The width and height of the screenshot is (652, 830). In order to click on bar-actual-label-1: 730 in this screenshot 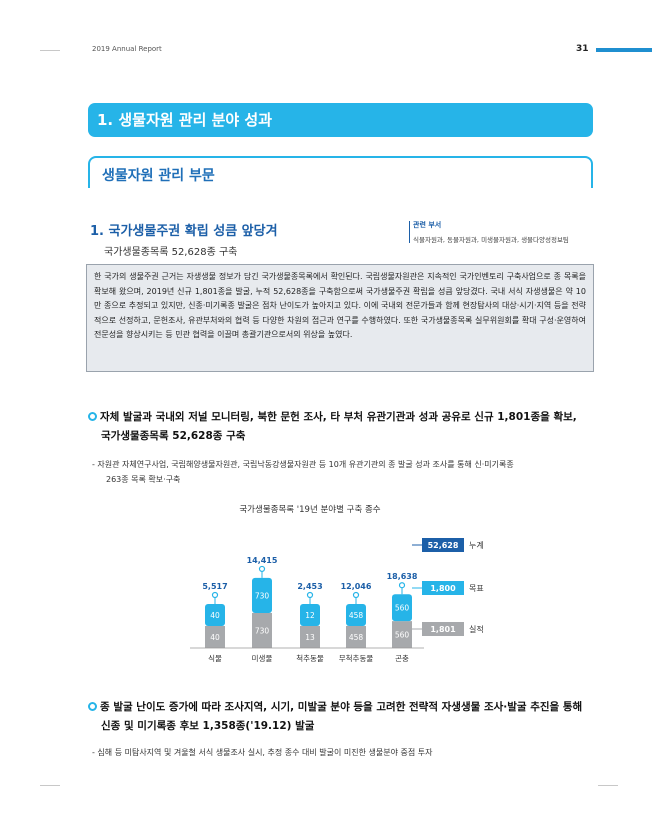, I will do `click(262, 630)`.